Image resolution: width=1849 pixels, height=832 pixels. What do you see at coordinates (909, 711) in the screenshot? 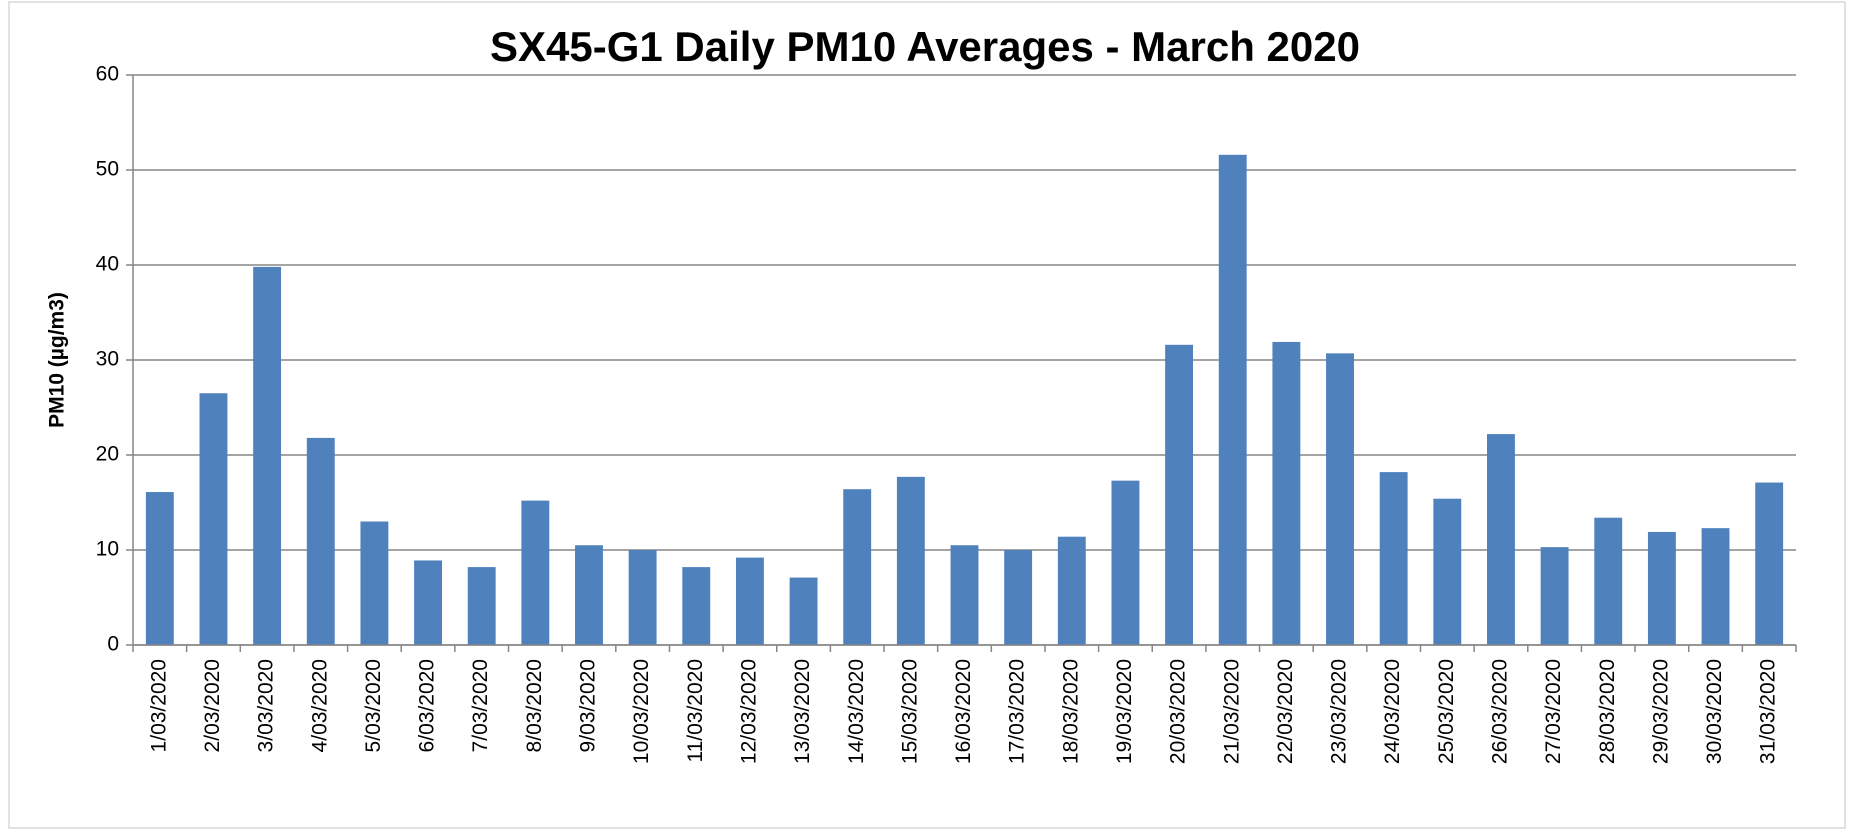
I see `x-tick-label: 15/03/2020` at bounding box center [909, 711].